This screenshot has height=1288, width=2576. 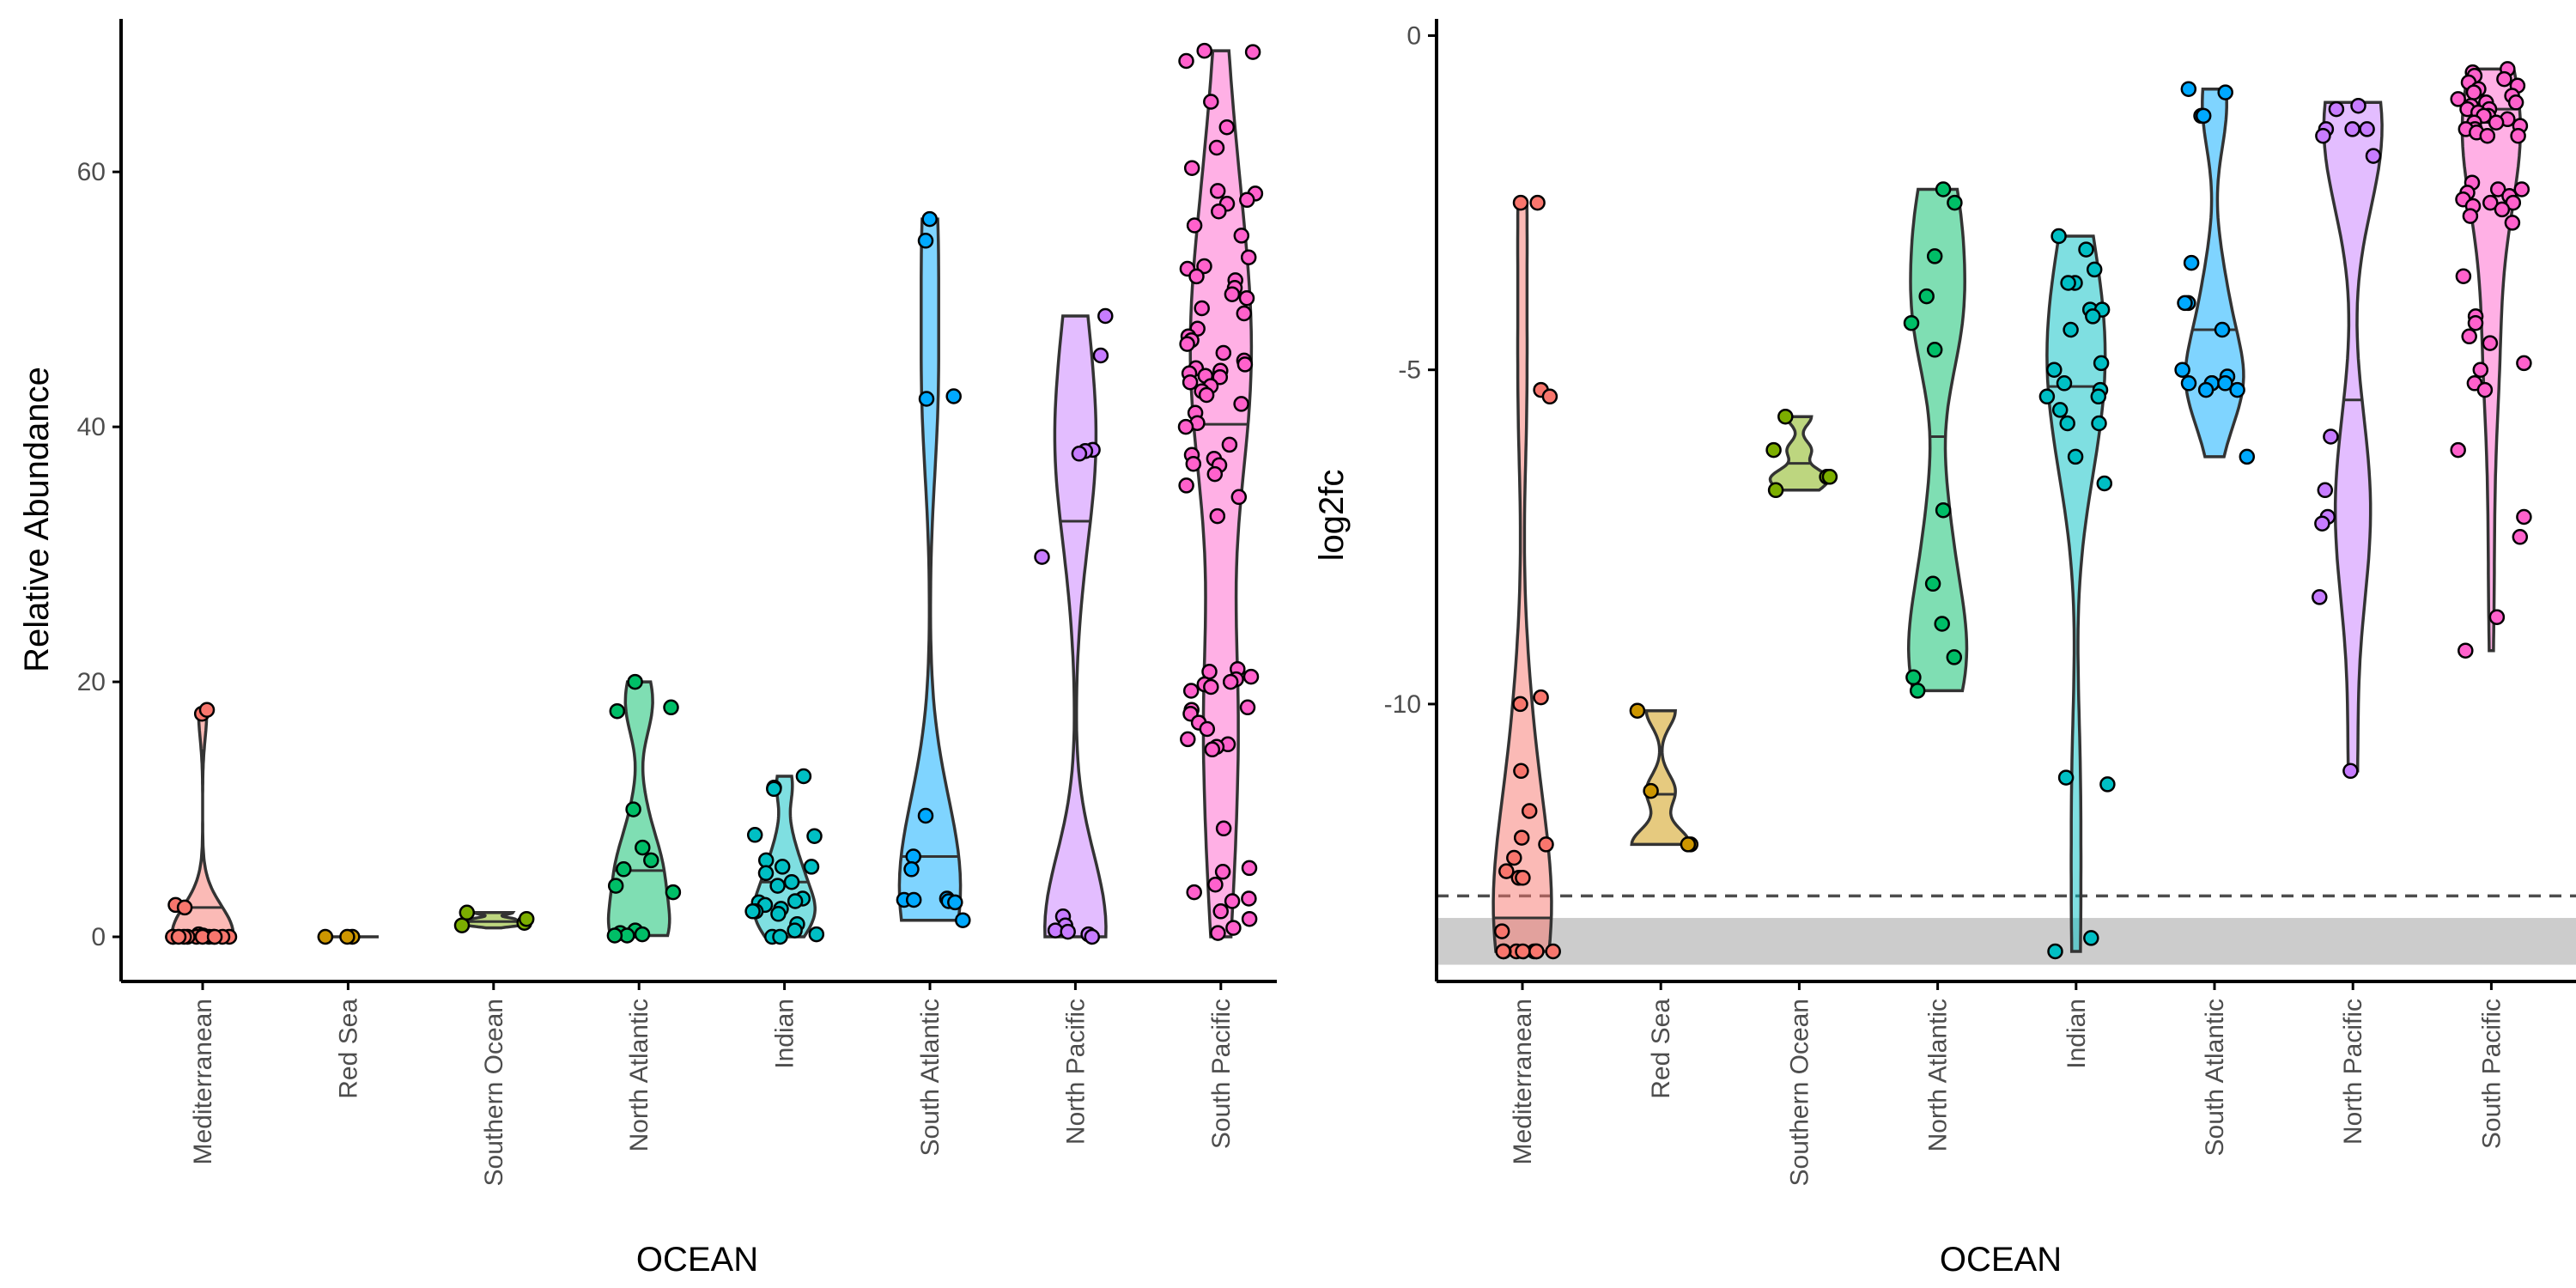 I want to click on violin-indian, so click(x=2076, y=594).